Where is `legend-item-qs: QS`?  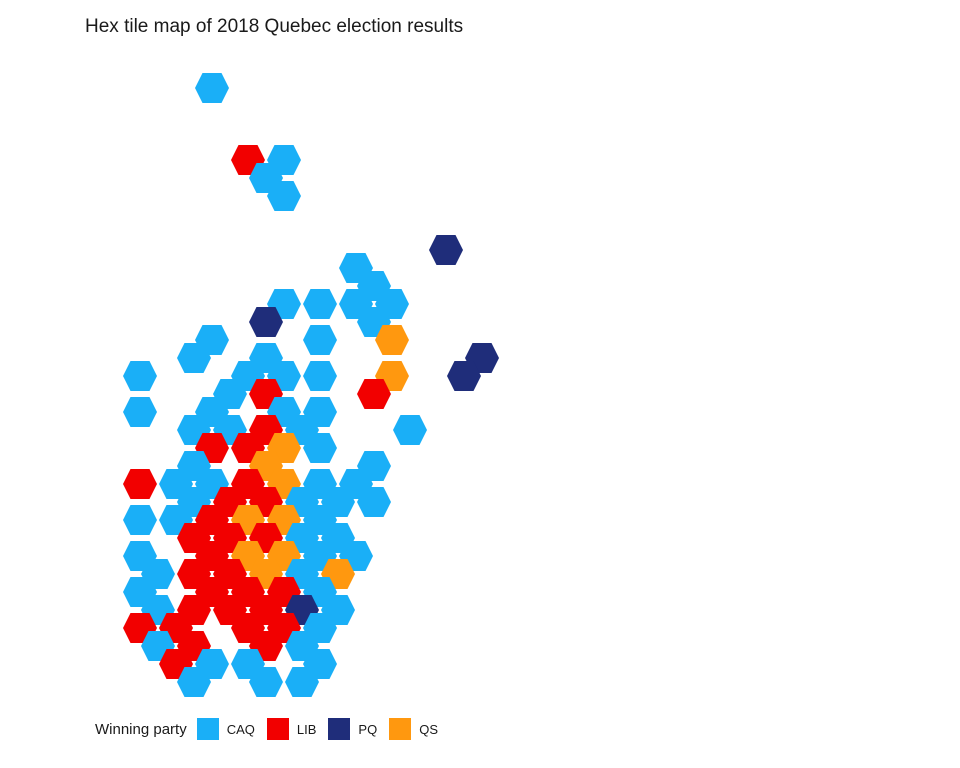 legend-item-qs: QS is located at coordinates (413, 729).